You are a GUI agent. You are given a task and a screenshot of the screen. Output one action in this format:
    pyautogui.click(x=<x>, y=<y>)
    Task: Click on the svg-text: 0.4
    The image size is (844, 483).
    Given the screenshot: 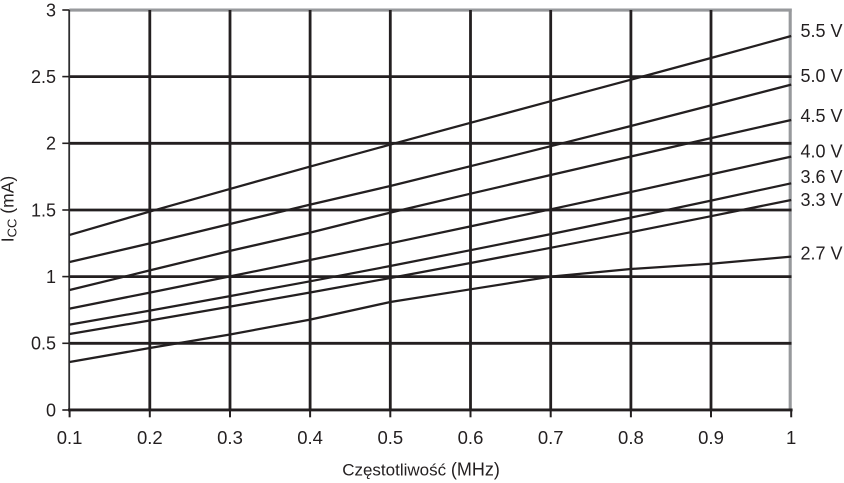 What is the action you would take?
    pyautogui.click(x=310, y=437)
    